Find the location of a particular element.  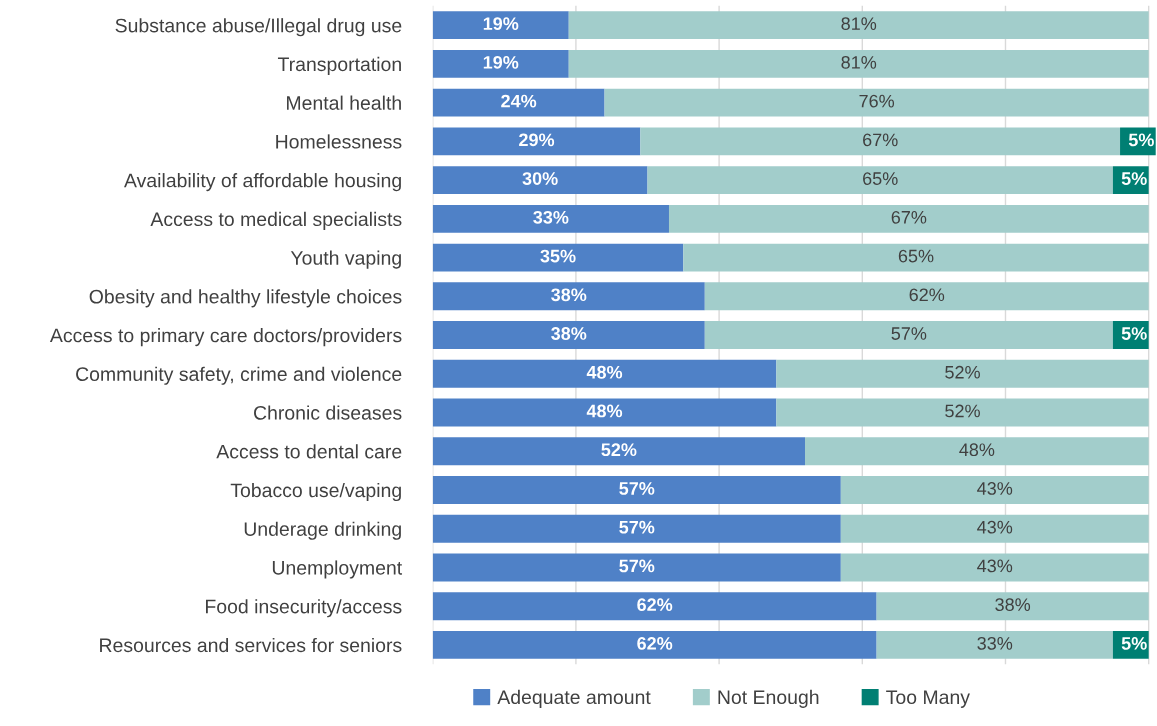

legend-label: Too Many is located at coordinates (928, 699).